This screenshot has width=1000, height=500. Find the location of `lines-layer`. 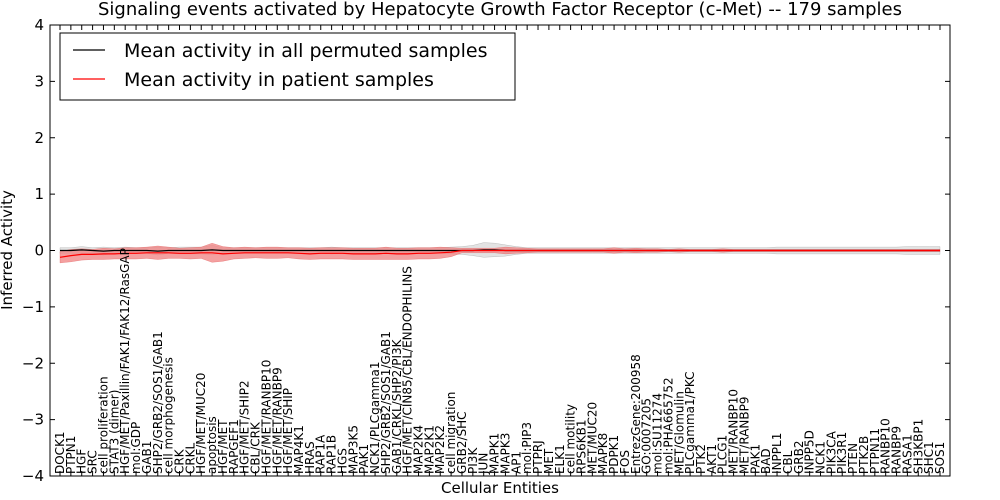

lines-layer is located at coordinates (499, 253).